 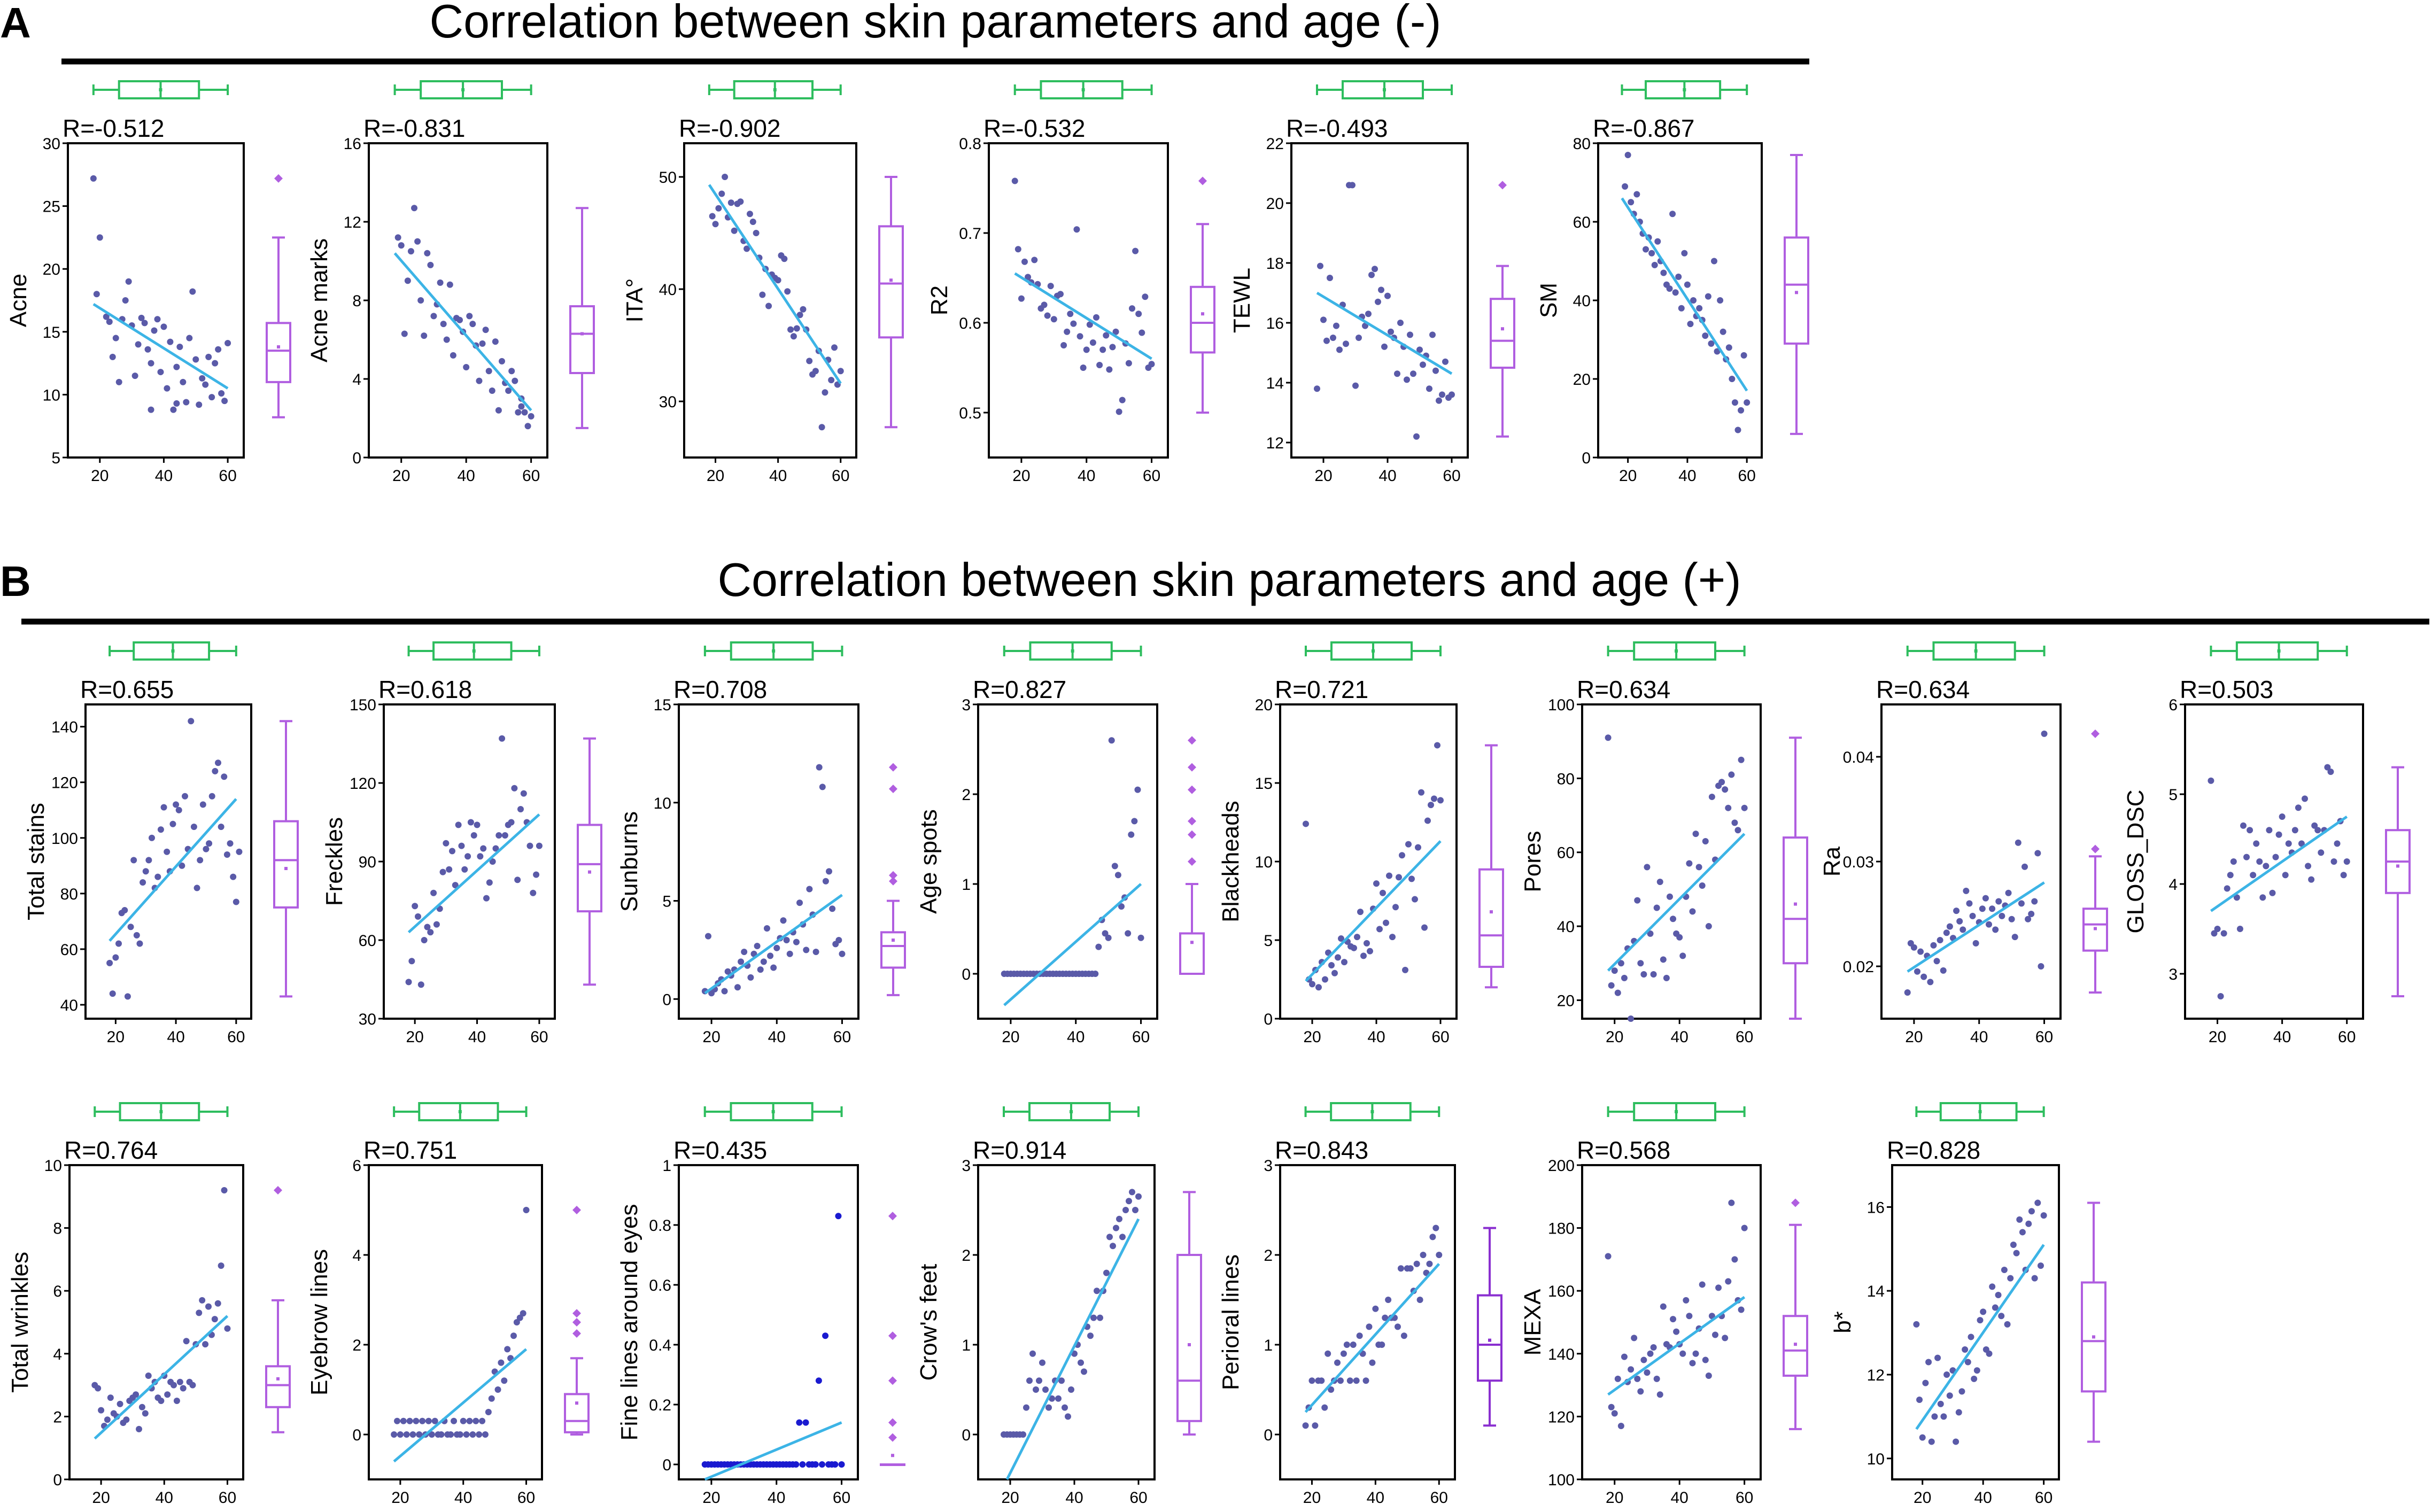 What do you see at coordinates (65, 839) in the screenshot?
I see `y-tick-label: 100` at bounding box center [65, 839].